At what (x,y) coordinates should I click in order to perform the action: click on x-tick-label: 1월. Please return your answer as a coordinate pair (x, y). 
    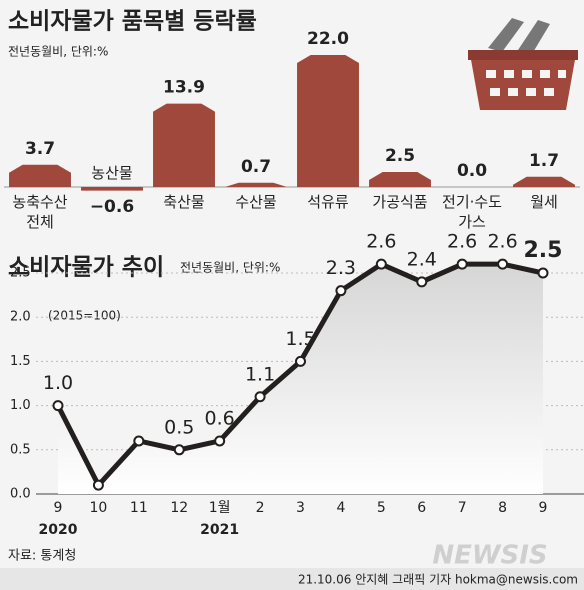
    Looking at the image, I should click on (220, 508).